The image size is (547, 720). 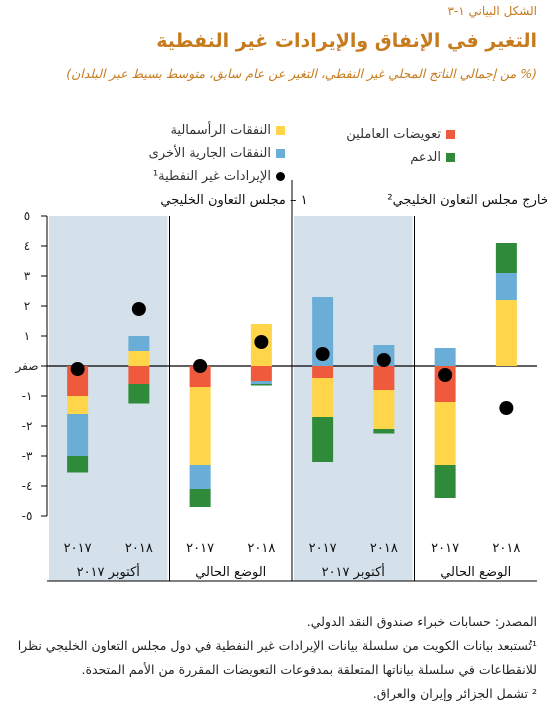 I want to click on legend-swatch-capital, so click(x=280, y=130).